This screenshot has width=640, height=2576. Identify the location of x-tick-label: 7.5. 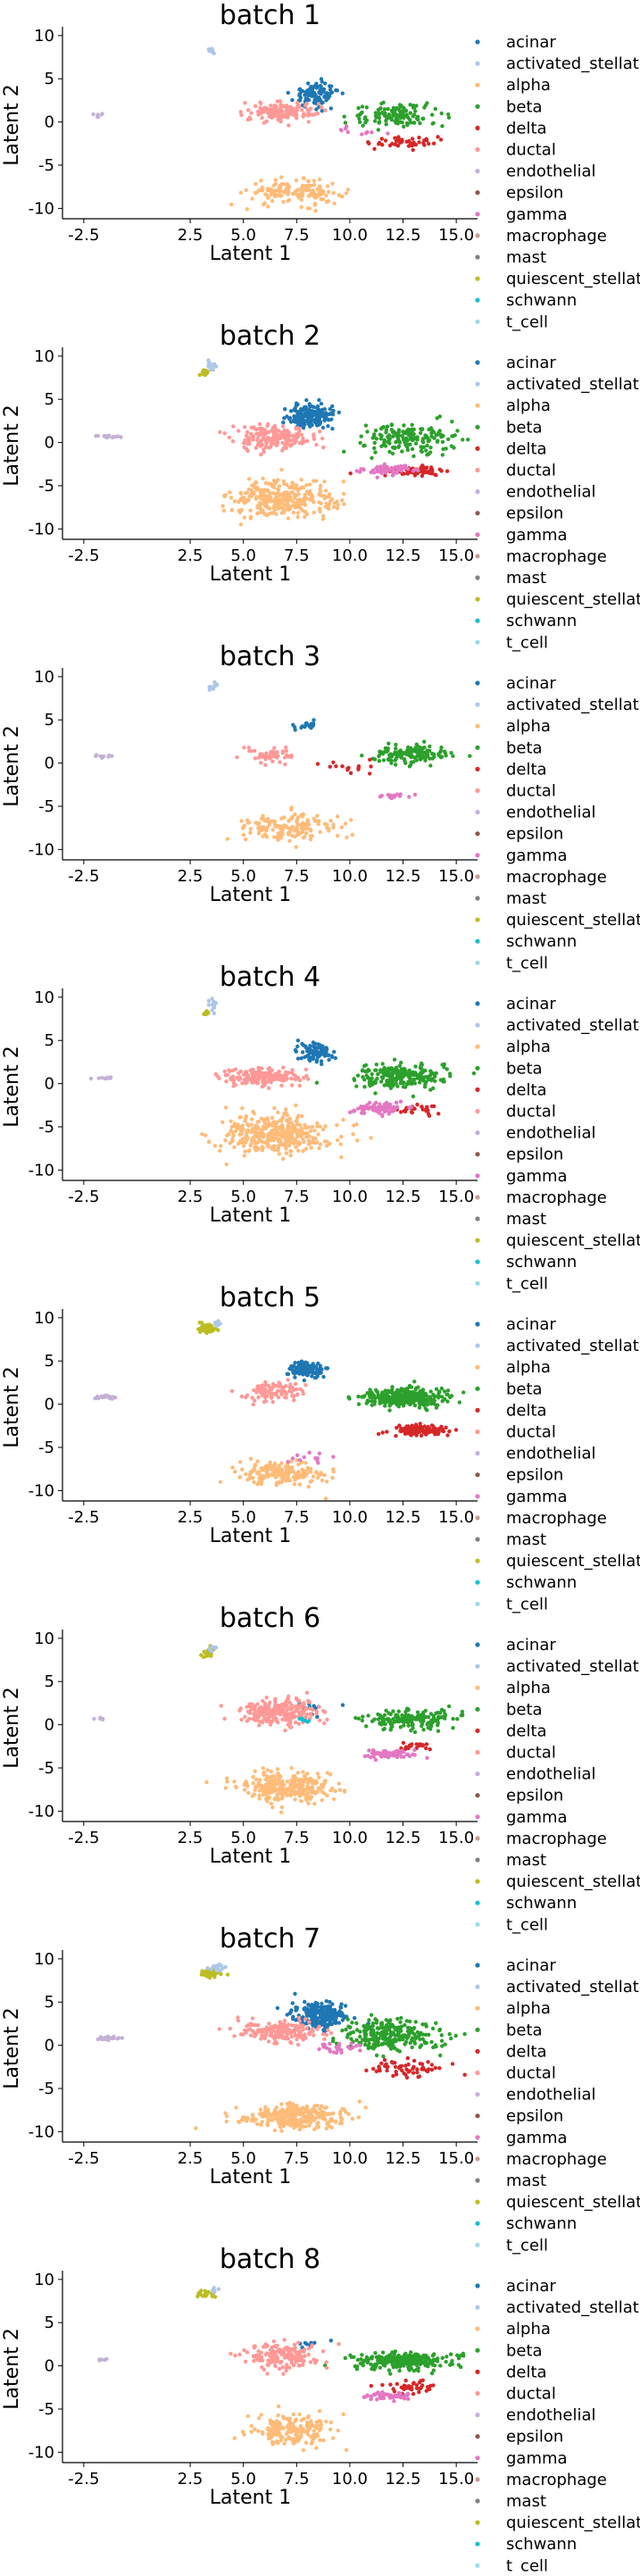
(297, 235).